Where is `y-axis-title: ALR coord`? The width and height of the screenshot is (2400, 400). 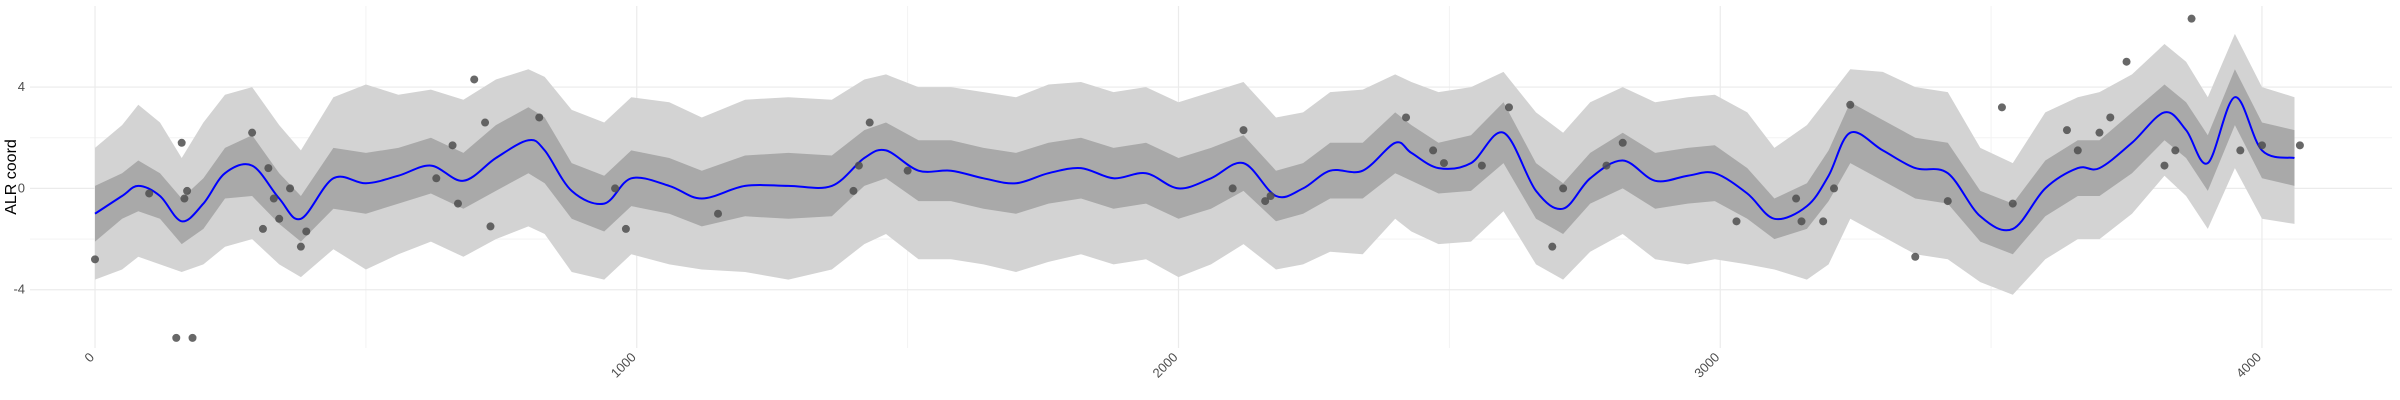 y-axis-title: ALR coord is located at coordinates (11, 177).